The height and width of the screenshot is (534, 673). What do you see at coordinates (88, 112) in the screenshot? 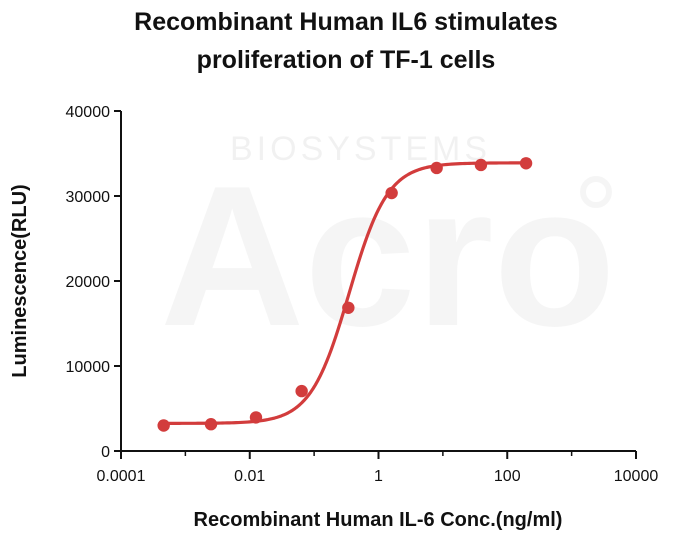
I see `y-tick-label: 40000` at bounding box center [88, 112].